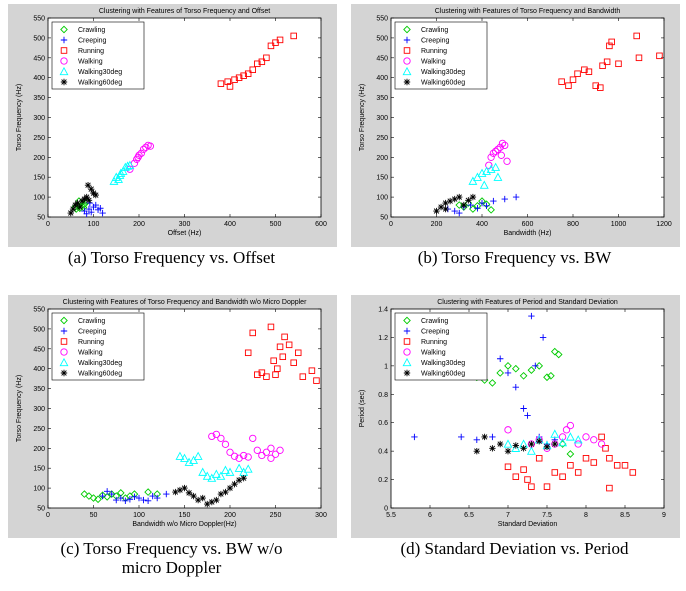  I want to click on x-tick-label: 600, so click(528, 224).